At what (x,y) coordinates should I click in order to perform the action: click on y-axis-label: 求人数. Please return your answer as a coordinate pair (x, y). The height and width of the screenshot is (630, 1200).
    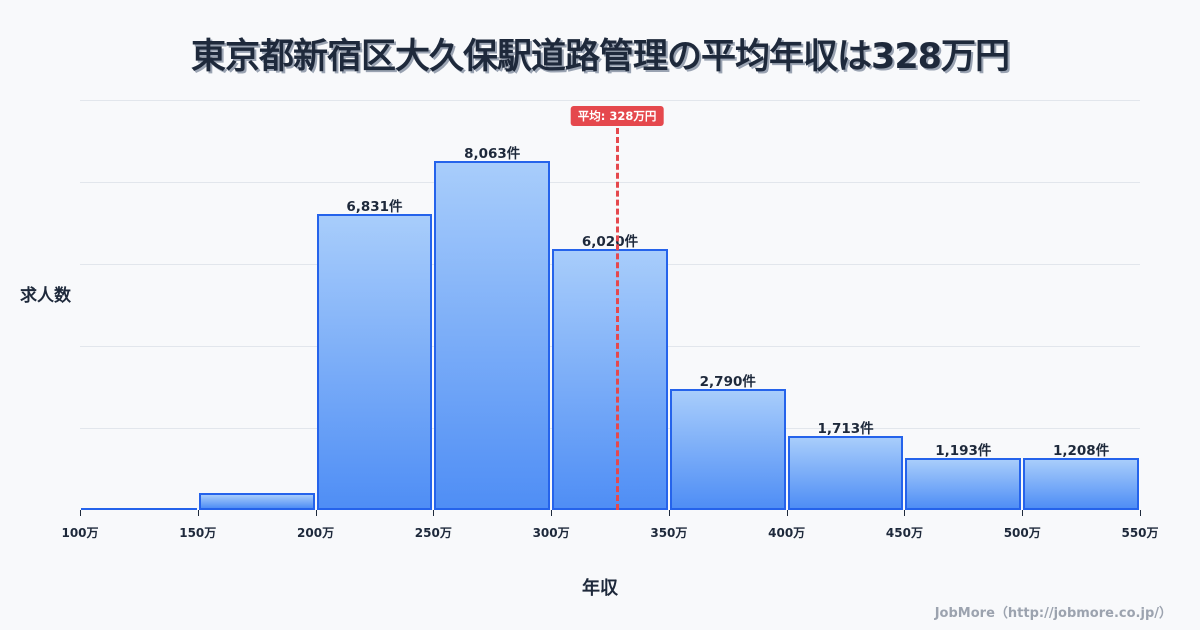
    Looking at the image, I should click on (45, 296).